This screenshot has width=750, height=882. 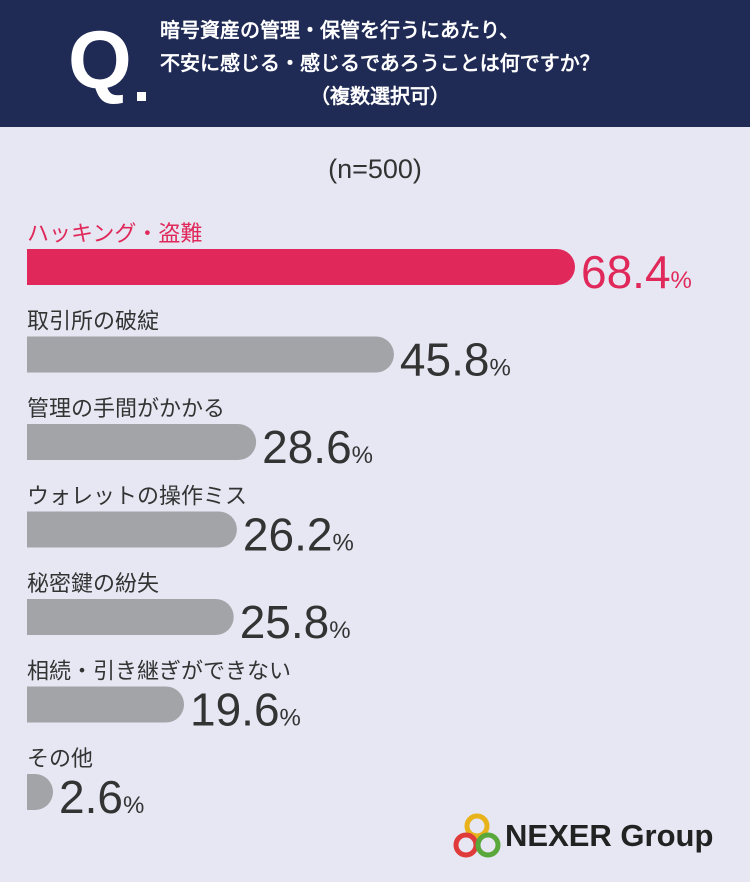 What do you see at coordinates (126, 409) in the screenshot?
I see `category-label: 管理の手間がかかる` at bounding box center [126, 409].